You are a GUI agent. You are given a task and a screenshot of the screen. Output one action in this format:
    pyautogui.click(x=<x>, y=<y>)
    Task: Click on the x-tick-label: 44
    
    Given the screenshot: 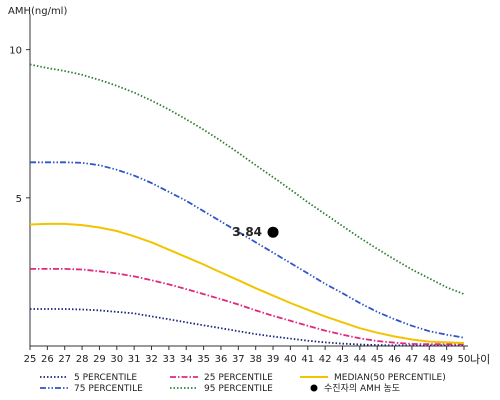 What is the action you would take?
    pyautogui.click(x=359, y=359)
    